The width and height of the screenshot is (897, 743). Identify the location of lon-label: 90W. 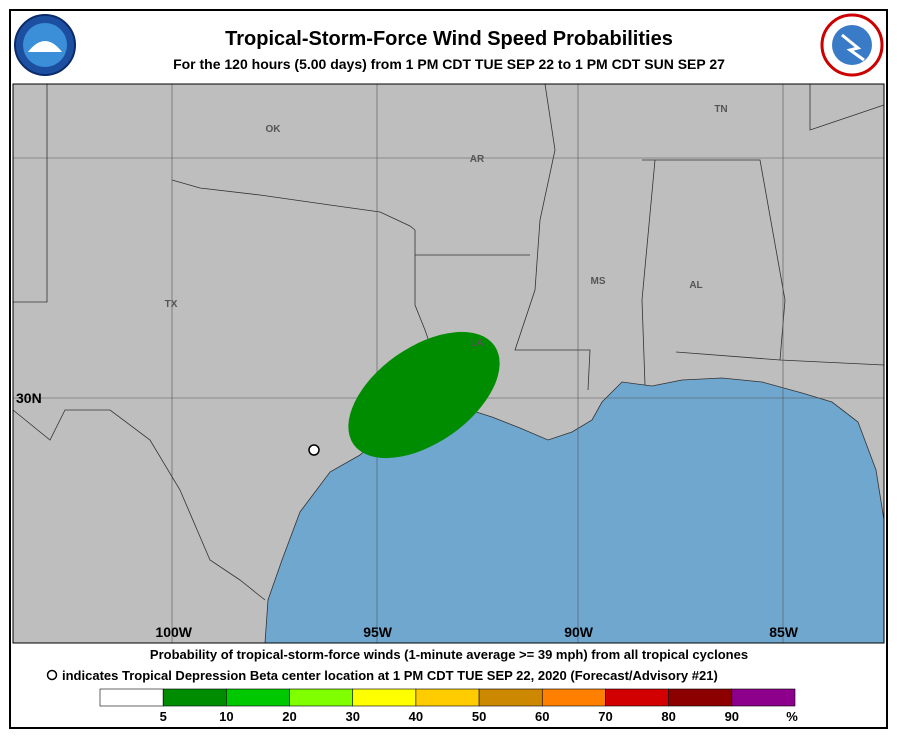
(579, 632).